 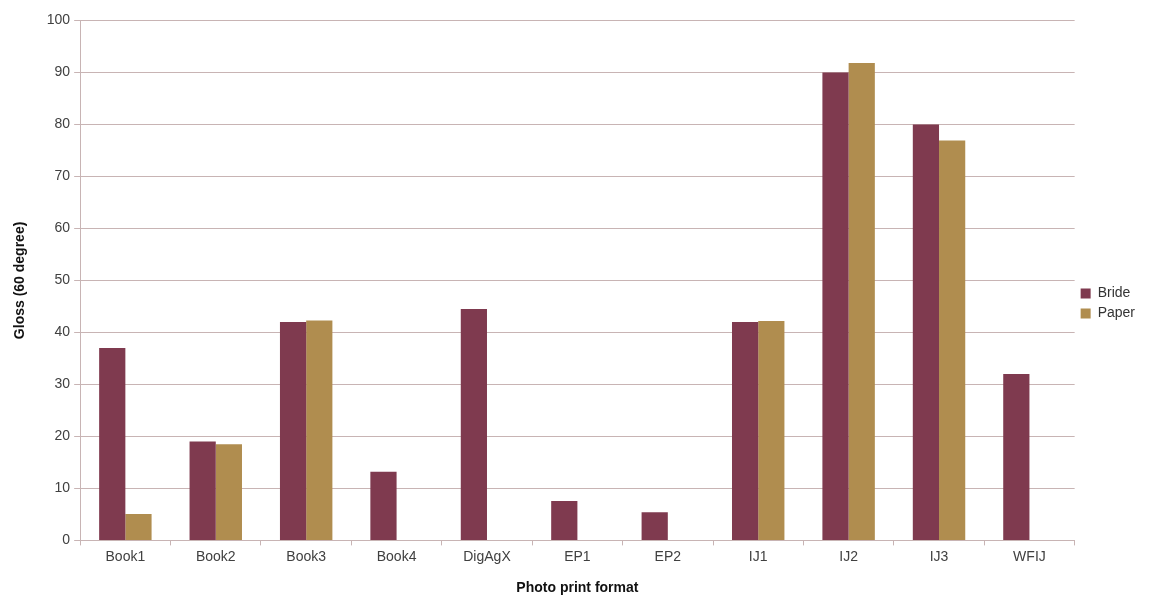 I want to click on y-tick-label: 70, so click(x=62, y=175).